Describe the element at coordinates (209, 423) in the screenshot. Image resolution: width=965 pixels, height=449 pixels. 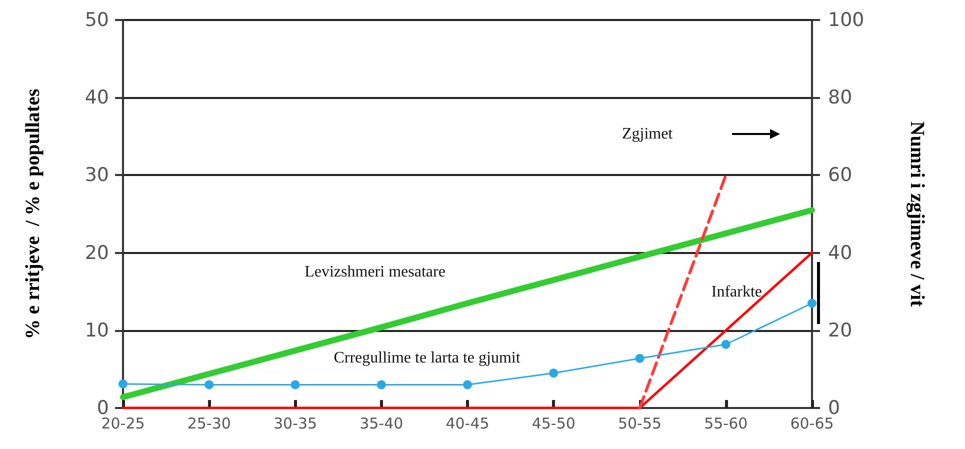
I see `x-tick-label: 25-30` at that location.